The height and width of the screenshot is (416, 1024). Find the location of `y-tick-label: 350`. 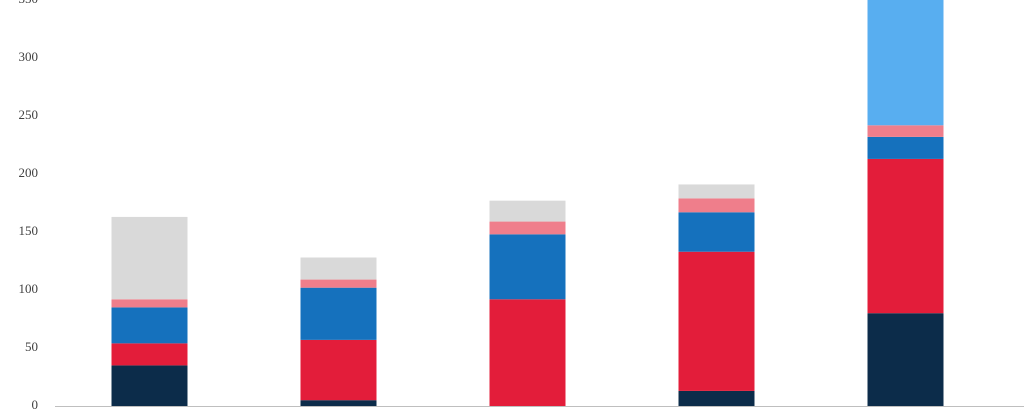

y-tick-label: 350 is located at coordinates (29, 3).